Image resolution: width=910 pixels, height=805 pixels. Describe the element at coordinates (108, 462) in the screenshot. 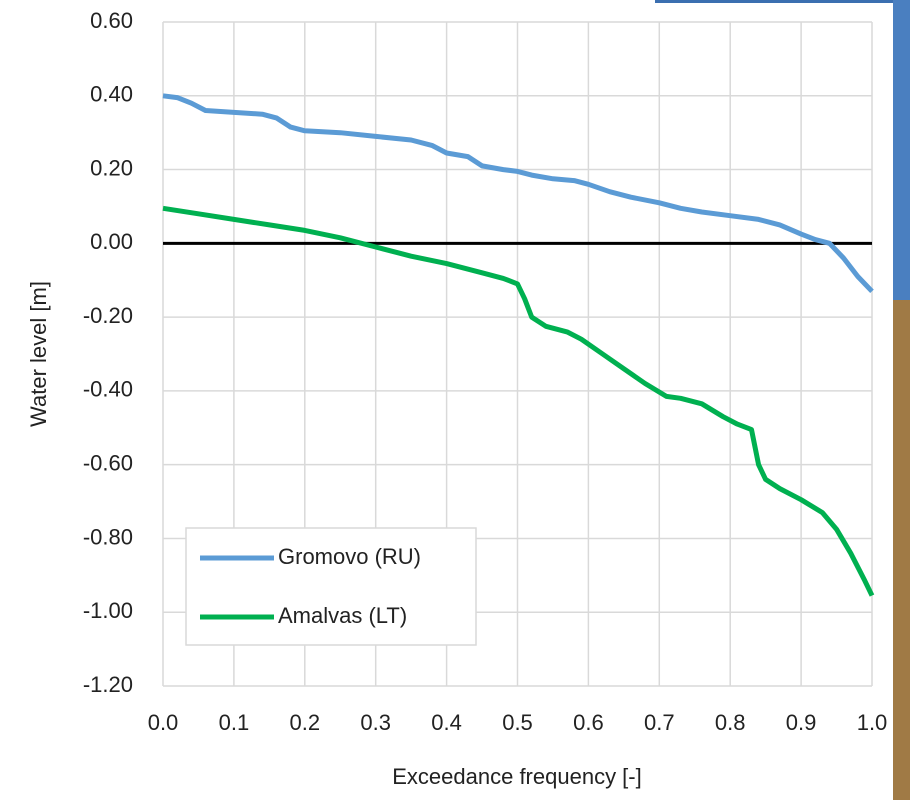

I see `y-tick-label: -0.60` at that location.